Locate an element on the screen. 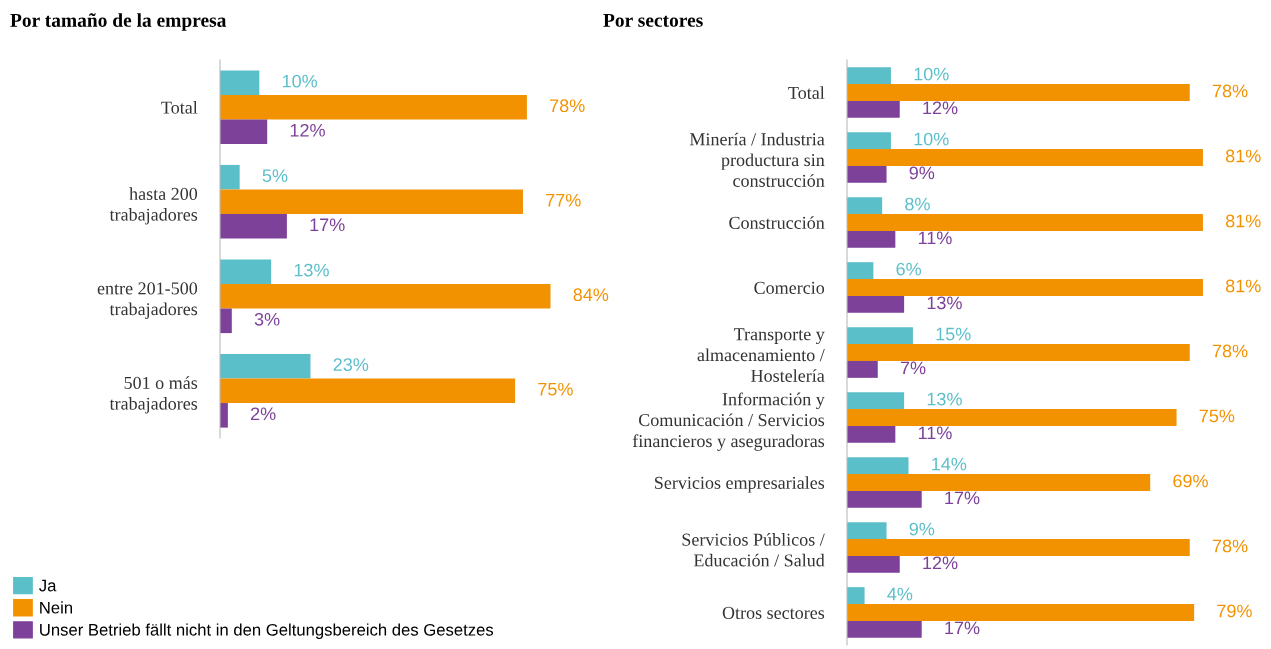 This screenshot has height=649, width=1271. data-label: 7% is located at coordinates (913, 368).